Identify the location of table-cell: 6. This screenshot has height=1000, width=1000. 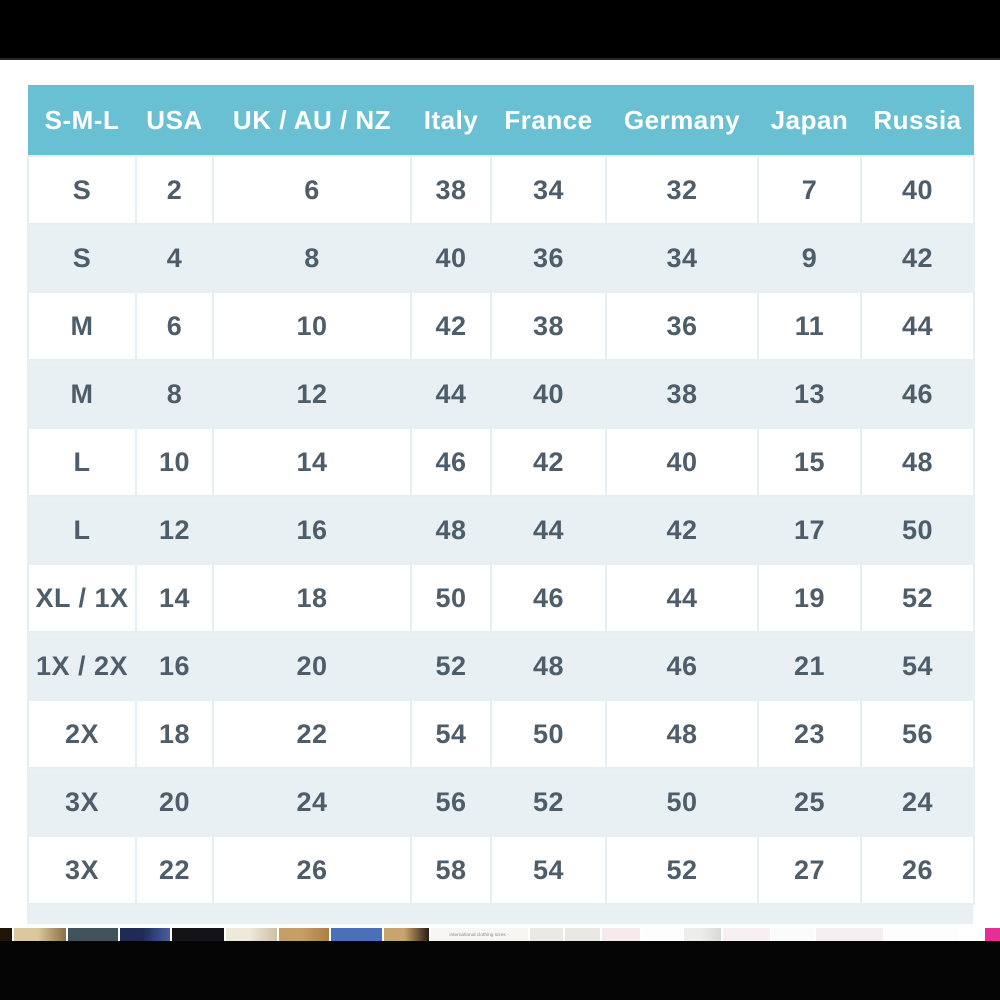
(312, 190).